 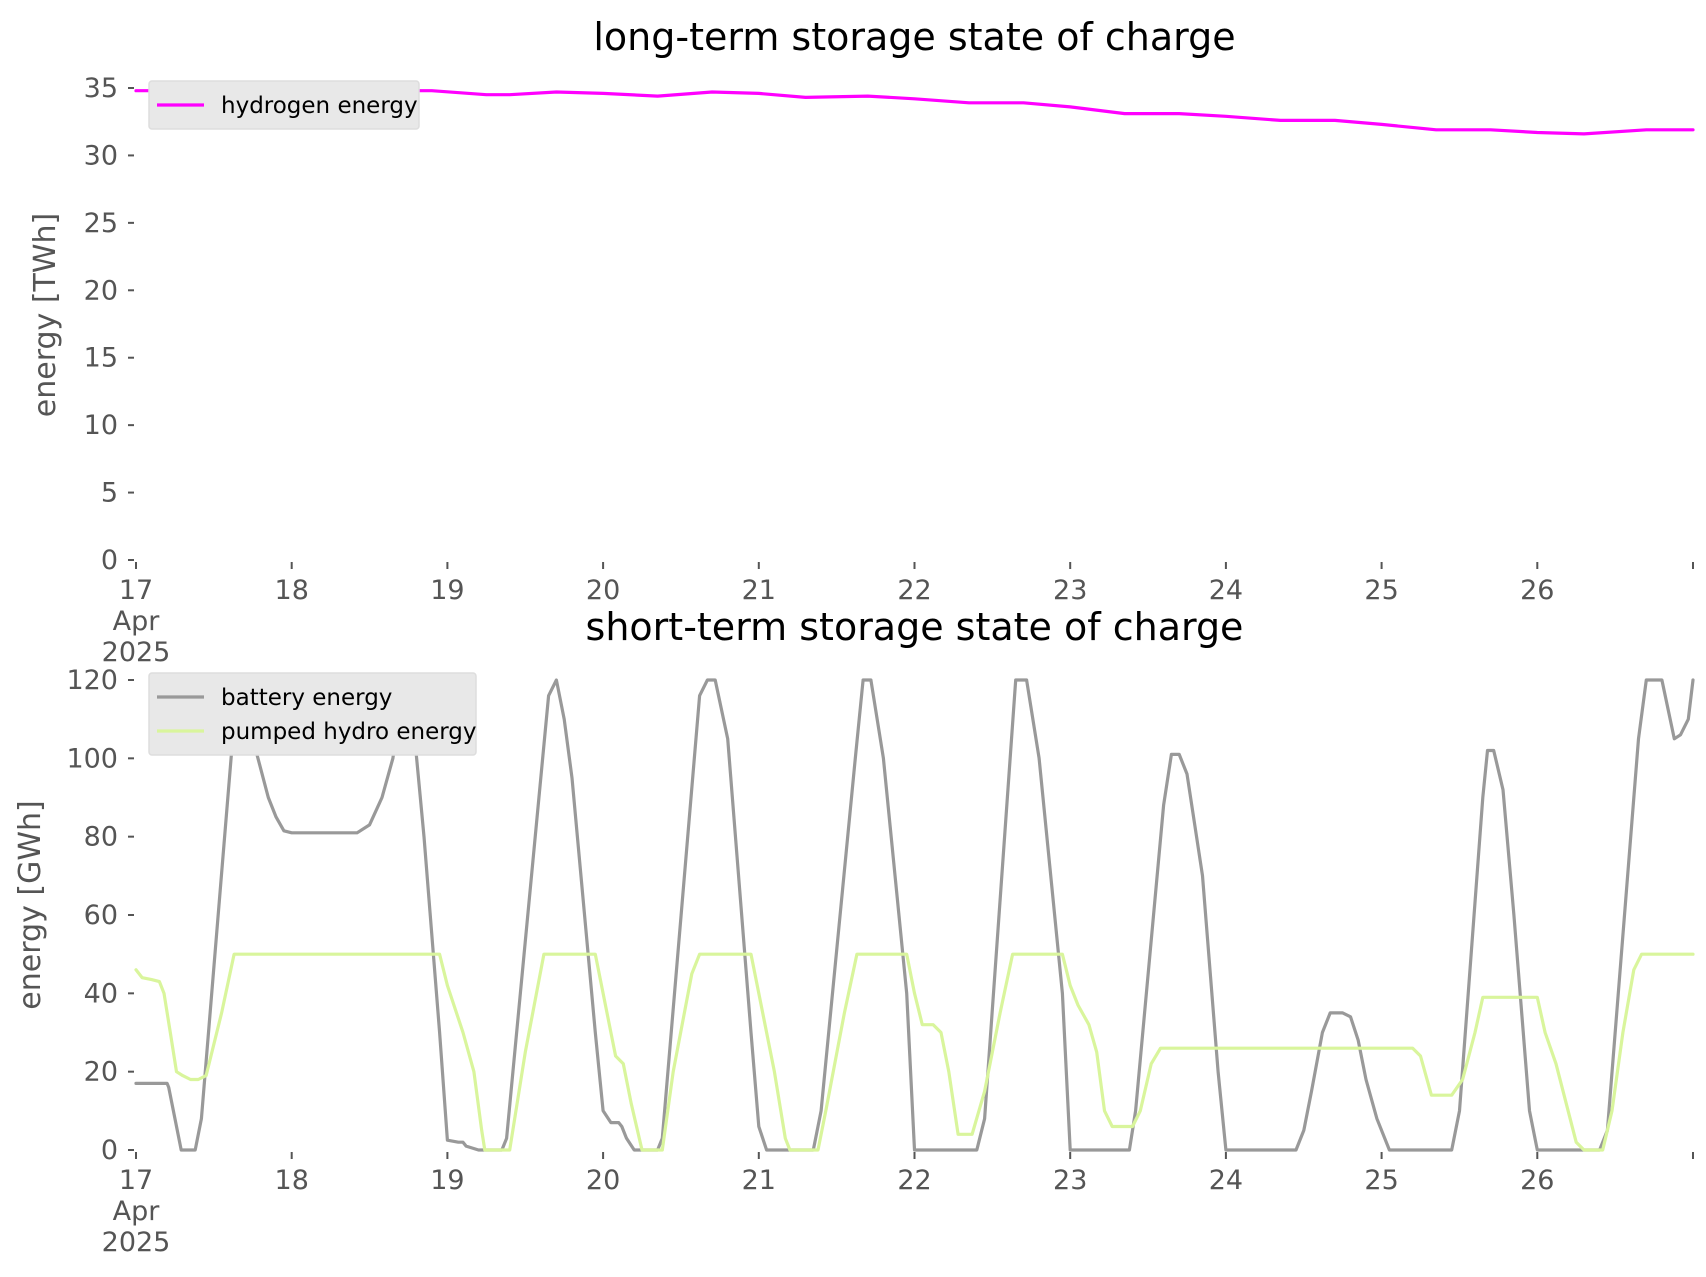 I want to click on y-tick-label: 120, so click(x=92, y=680).